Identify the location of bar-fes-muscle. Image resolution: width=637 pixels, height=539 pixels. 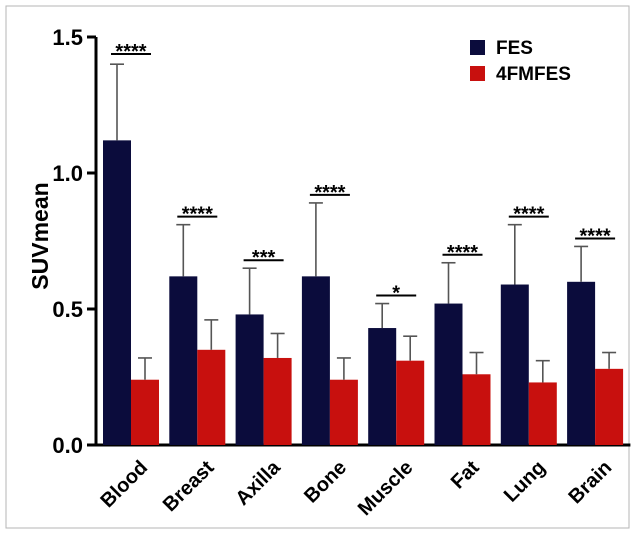
(382, 386).